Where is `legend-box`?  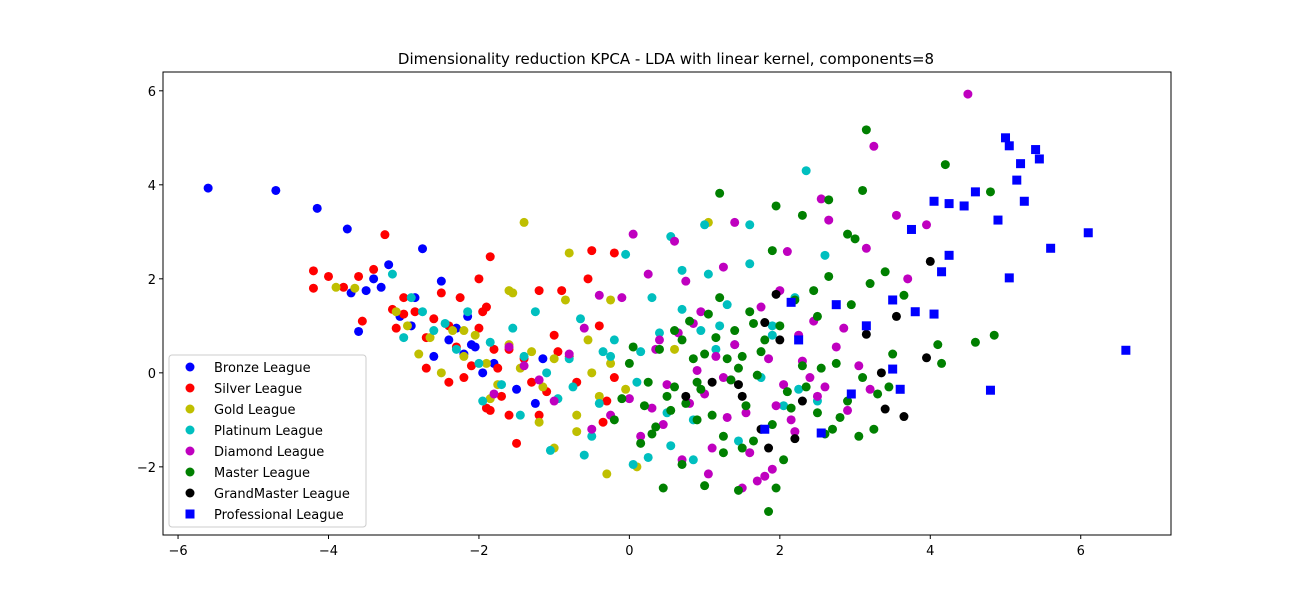
legend-box is located at coordinates (267, 441).